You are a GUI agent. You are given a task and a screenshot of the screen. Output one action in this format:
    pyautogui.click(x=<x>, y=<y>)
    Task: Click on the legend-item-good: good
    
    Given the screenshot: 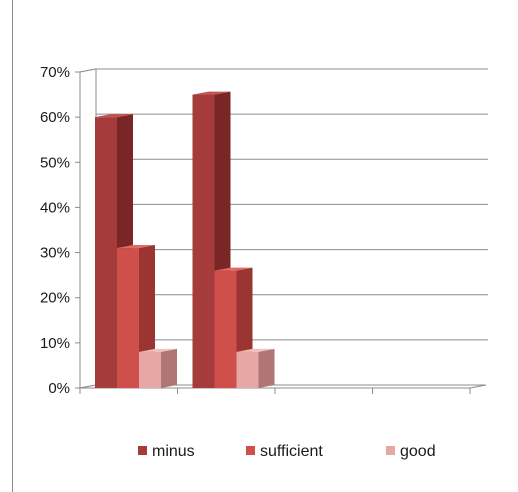 What is the action you would take?
    pyautogui.click(x=411, y=451)
    